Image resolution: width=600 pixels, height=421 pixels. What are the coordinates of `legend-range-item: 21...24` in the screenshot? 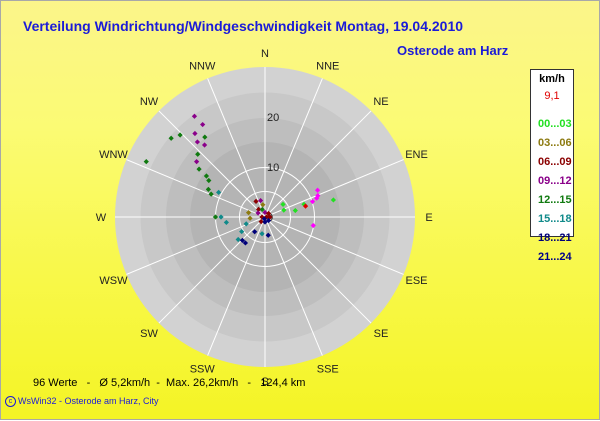 It's located at (555, 257).